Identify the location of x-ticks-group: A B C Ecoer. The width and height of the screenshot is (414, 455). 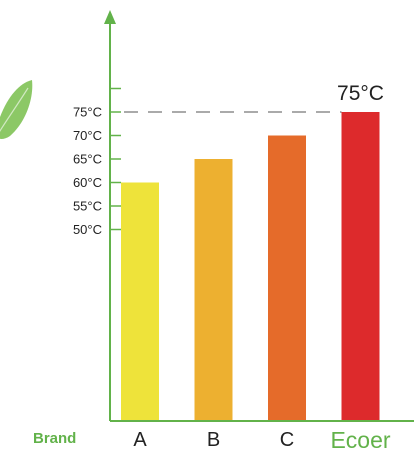
(262, 440).